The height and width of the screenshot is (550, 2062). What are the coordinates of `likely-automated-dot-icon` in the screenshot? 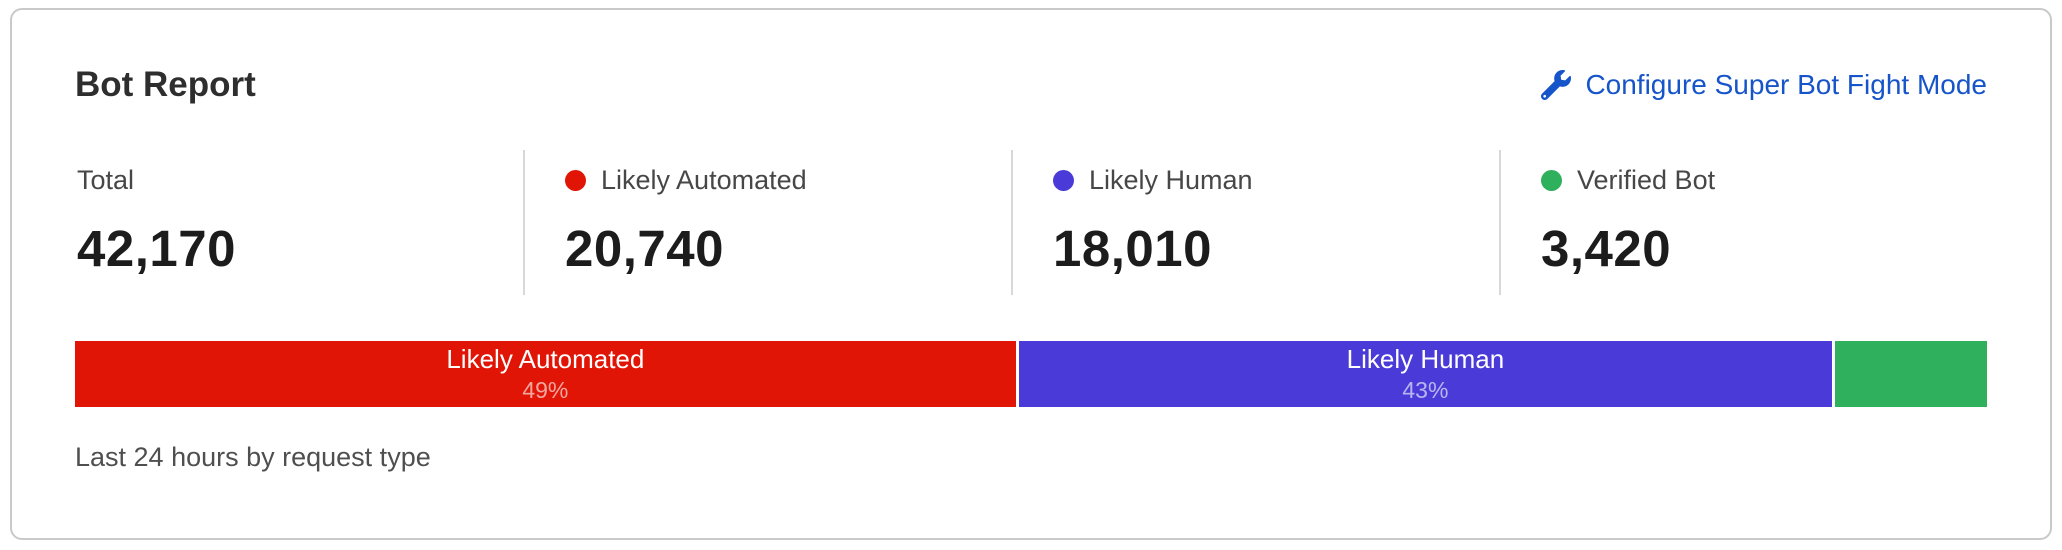 It's located at (575, 180).